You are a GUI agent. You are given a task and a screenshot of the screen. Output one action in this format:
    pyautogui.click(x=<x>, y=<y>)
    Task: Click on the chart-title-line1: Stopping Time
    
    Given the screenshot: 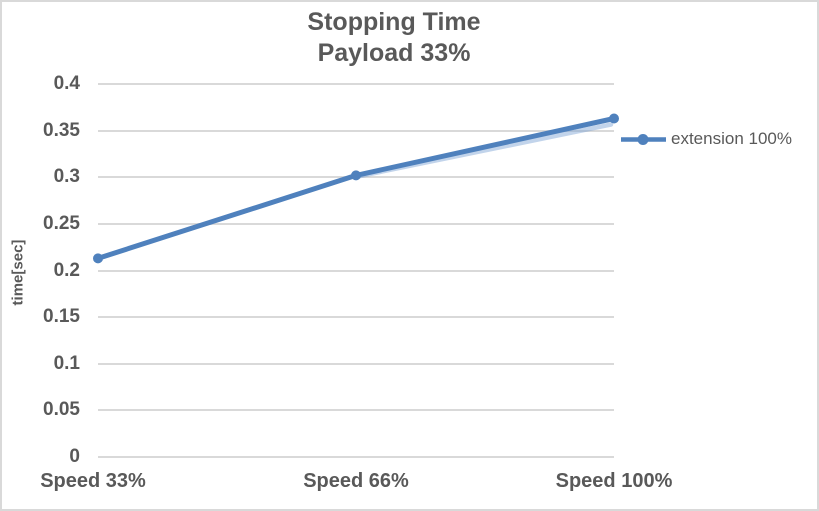 What is the action you would take?
    pyautogui.click(x=394, y=22)
    